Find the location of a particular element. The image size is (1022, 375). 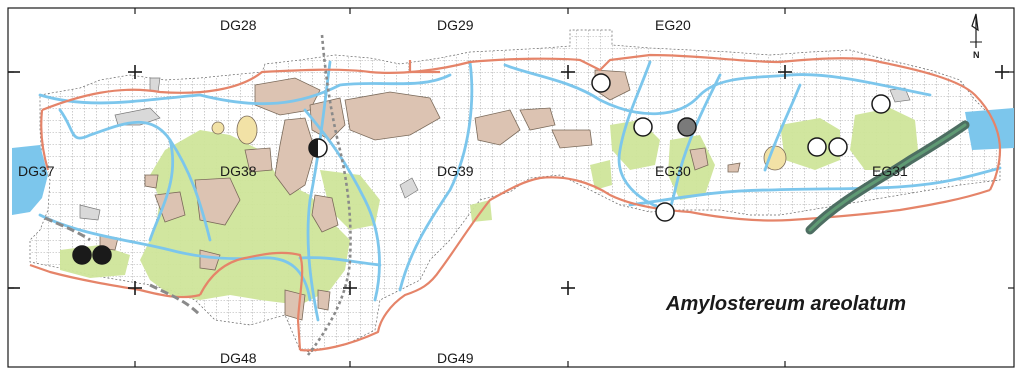

record-marker-half is located at coordinates (318, 148).